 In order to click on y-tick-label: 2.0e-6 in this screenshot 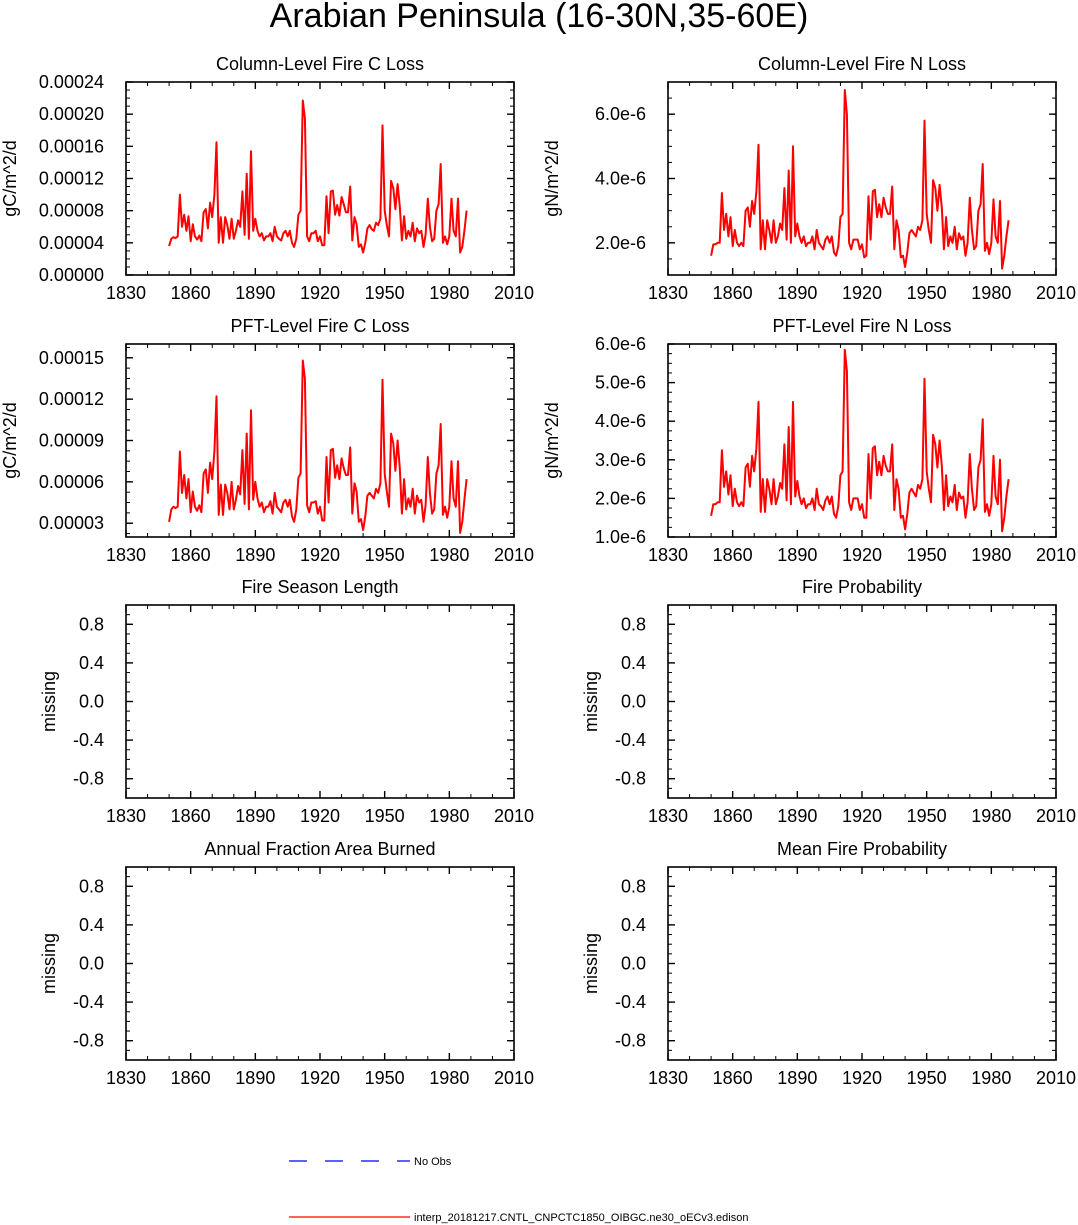, I will do `click(620, 498)`.